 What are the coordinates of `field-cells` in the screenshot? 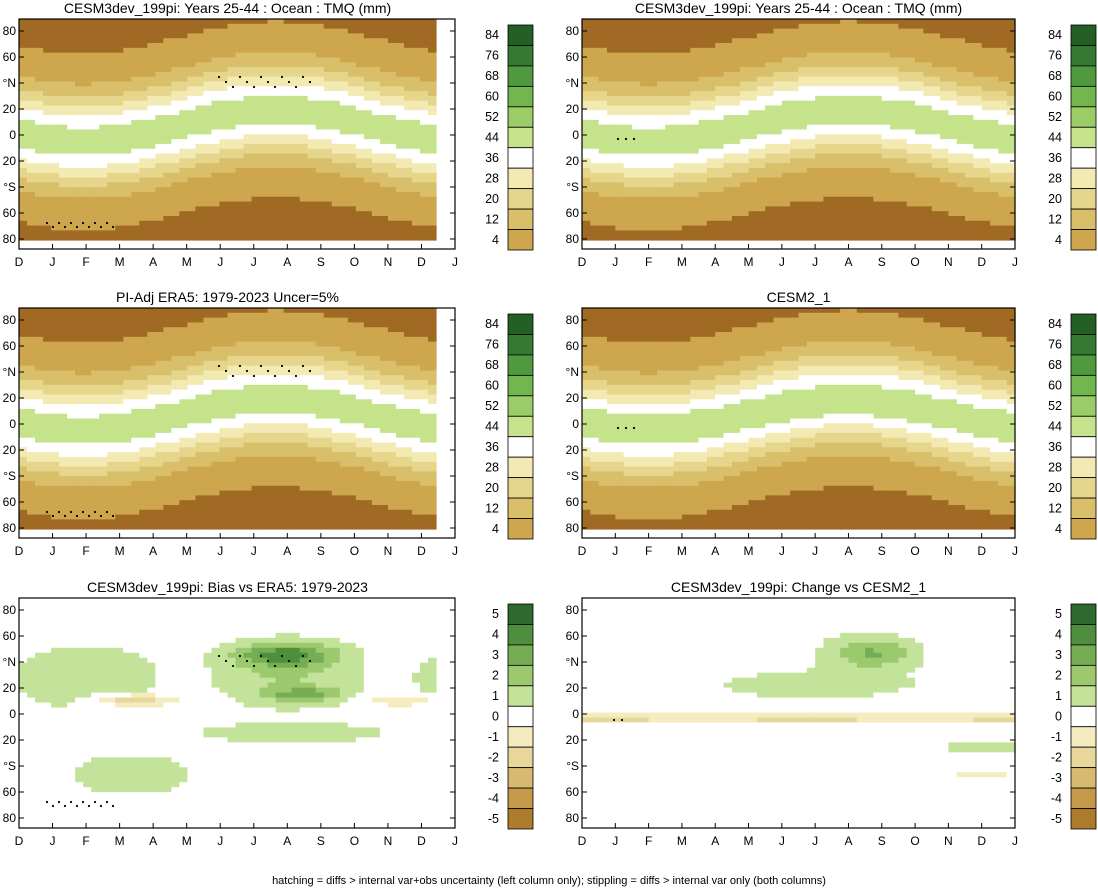 It's located at (799, 130).